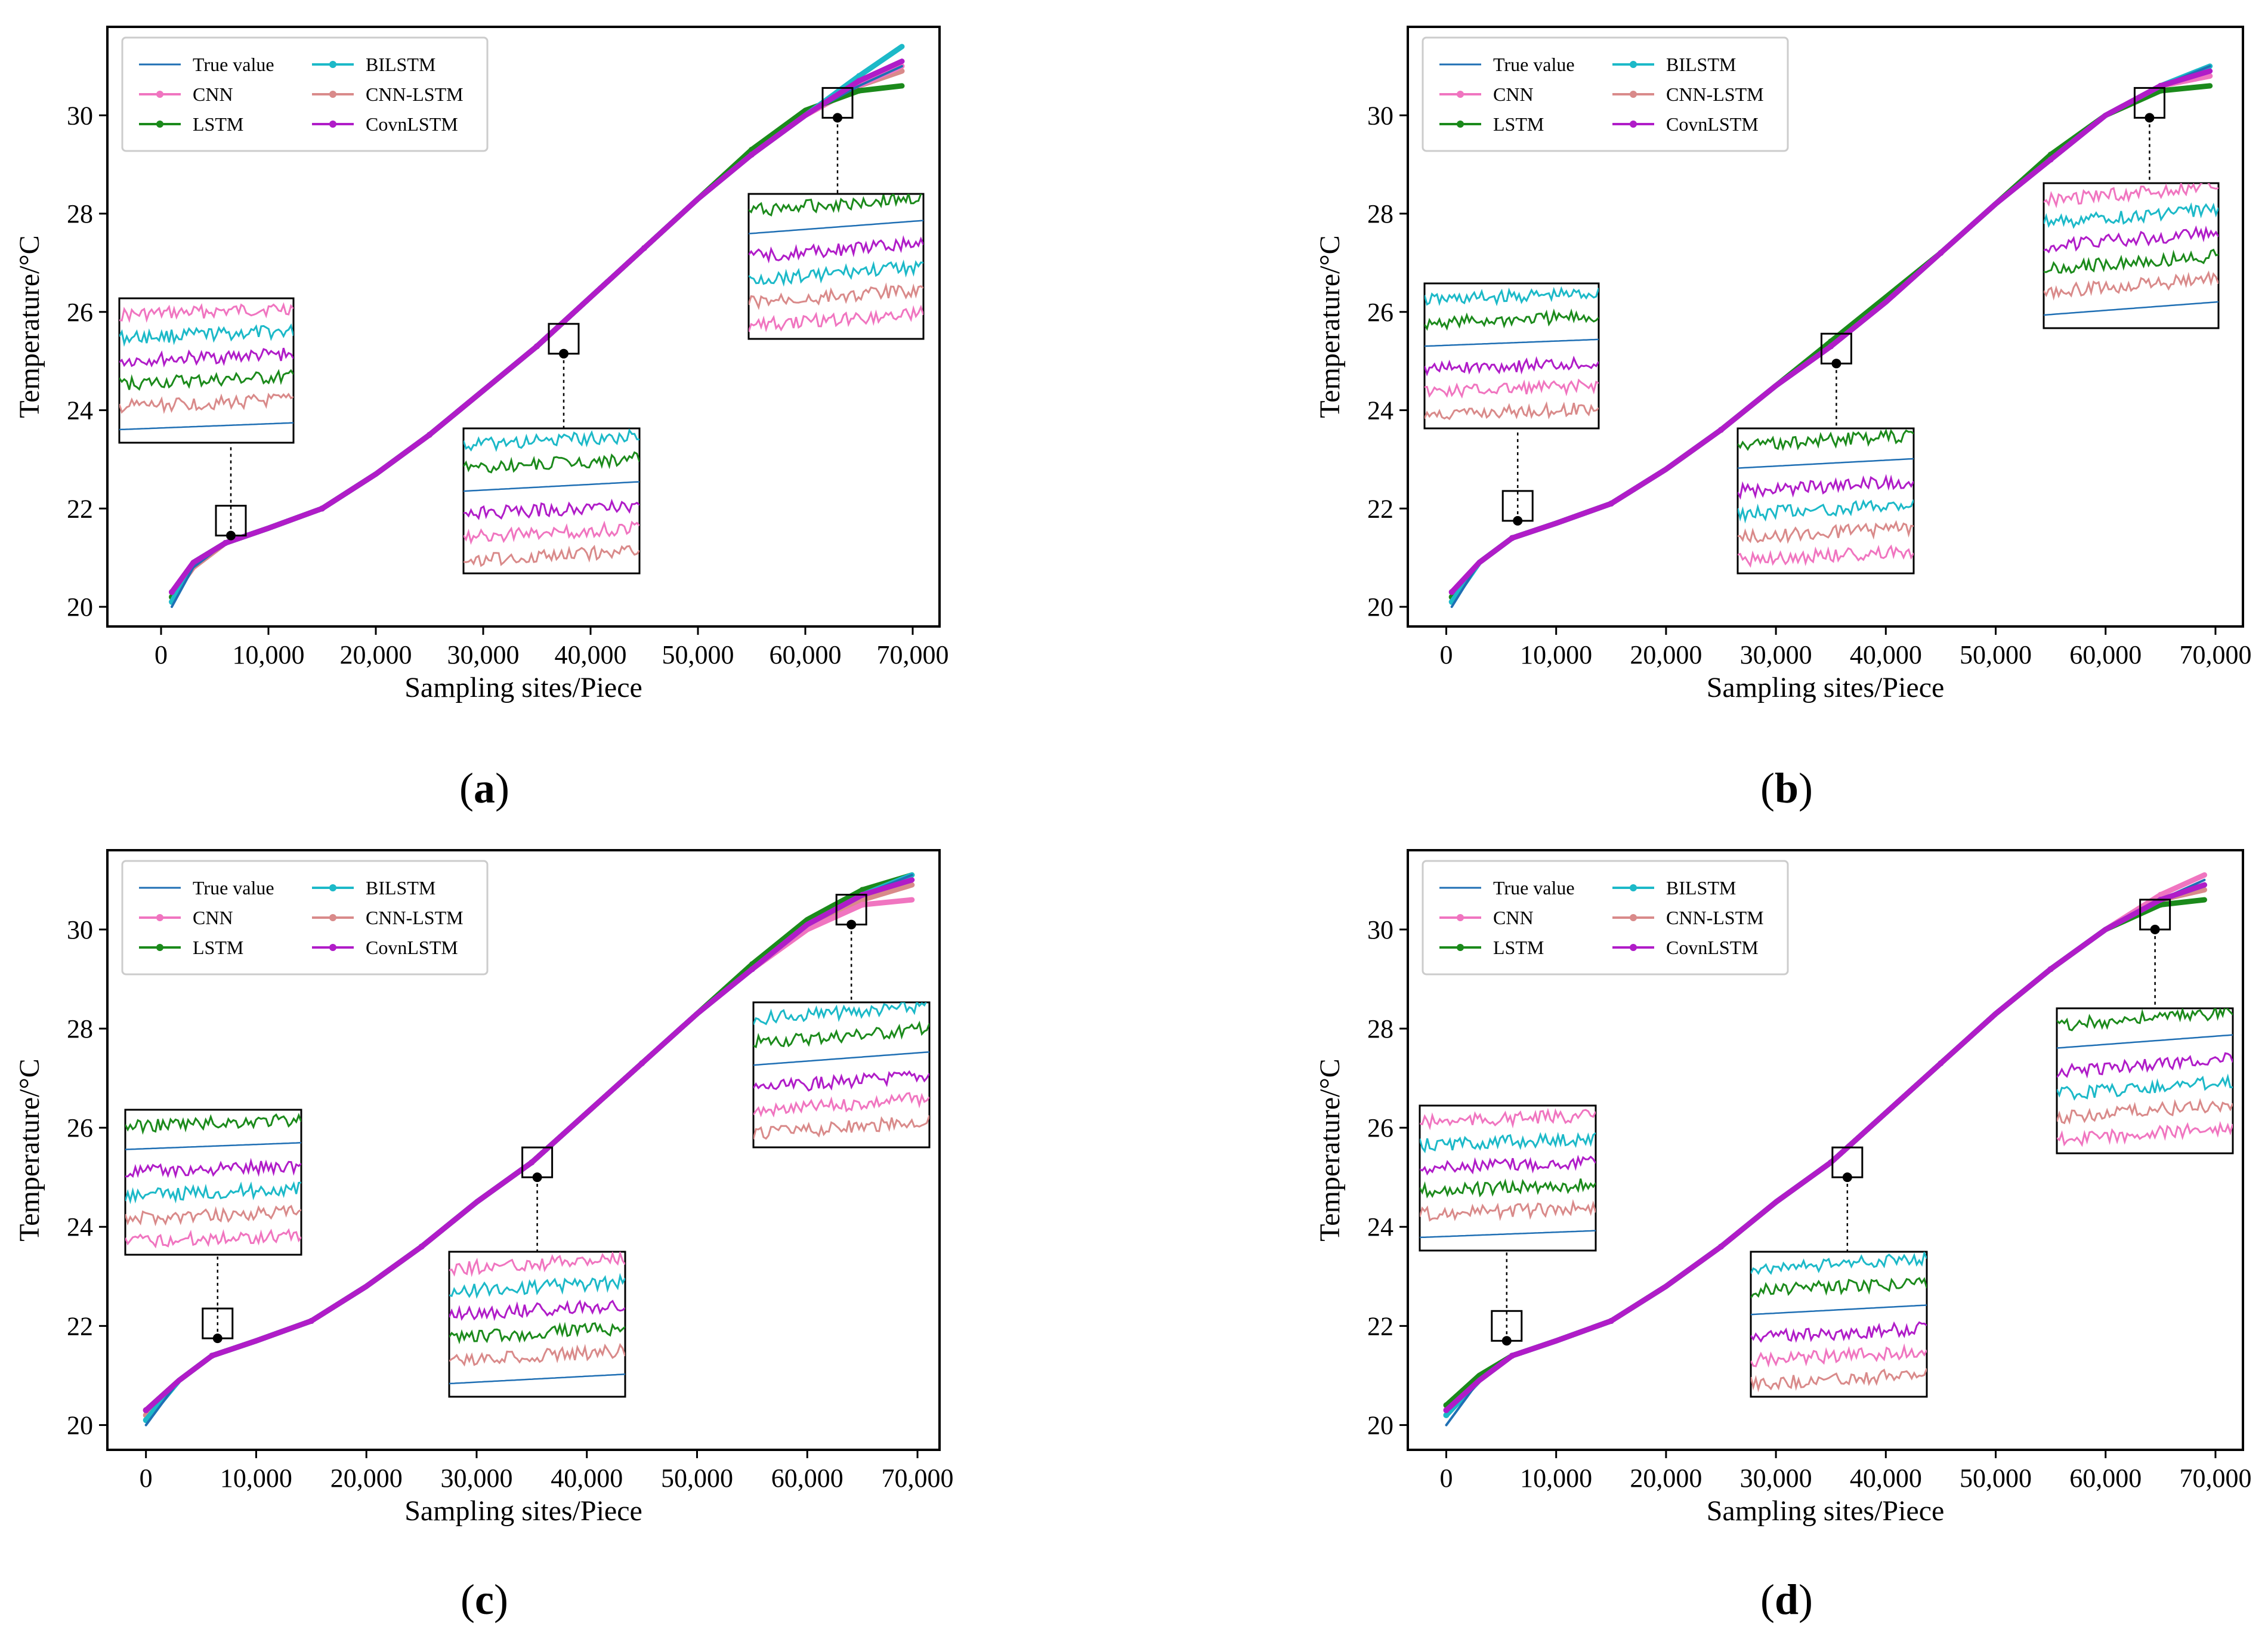  I want to click on legend-label-cnn: CNN, so click(1513, 94).